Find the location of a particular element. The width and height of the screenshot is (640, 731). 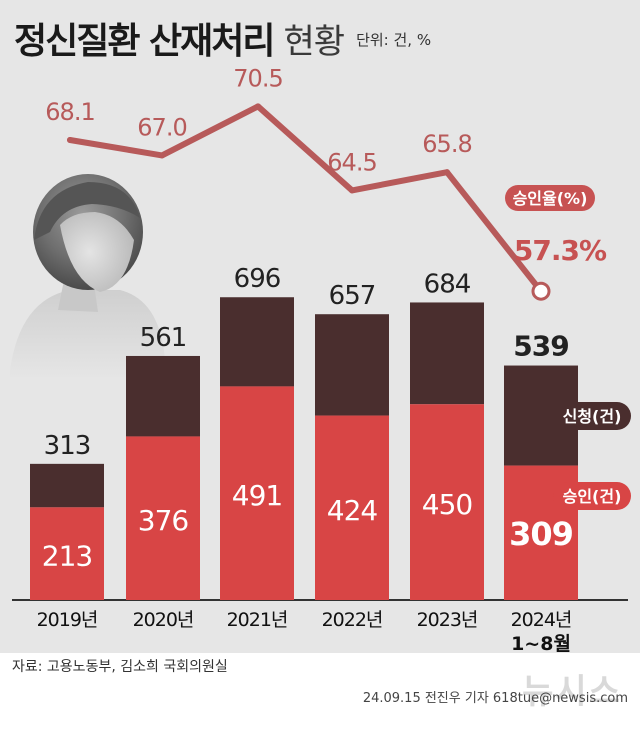

legend-label-approved: 승인(건) is located at coordinates (592, 496).